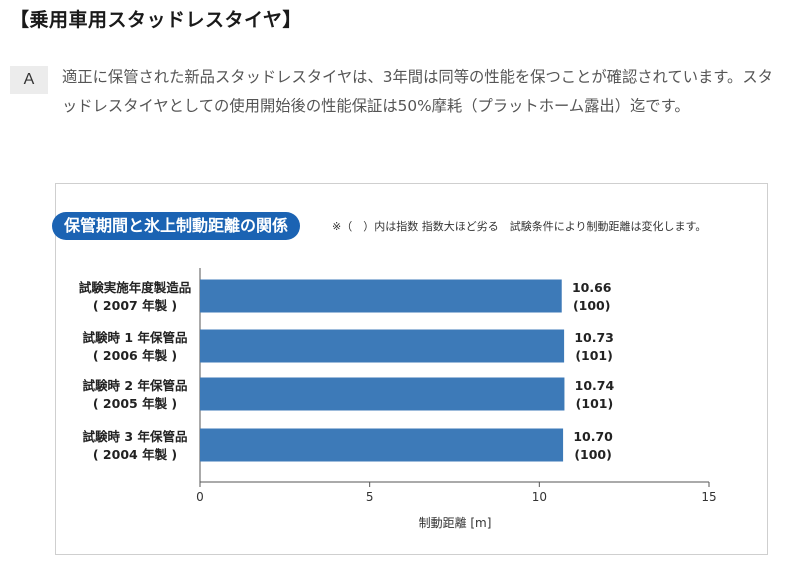 This screenshot has height=562, width=790. I want to click on chart-note: ※（ ）内は指数 指数大ほど劣る 試験条件により制動距離は変化します。, so click(519, 226).